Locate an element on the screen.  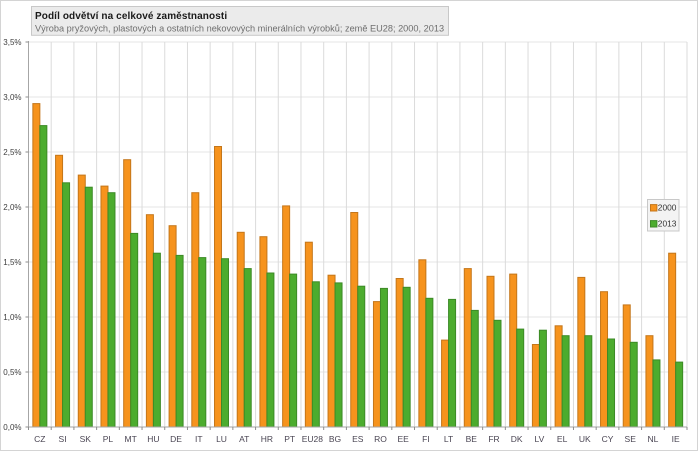
svg-text: FI is located at coordinates (426, 439).